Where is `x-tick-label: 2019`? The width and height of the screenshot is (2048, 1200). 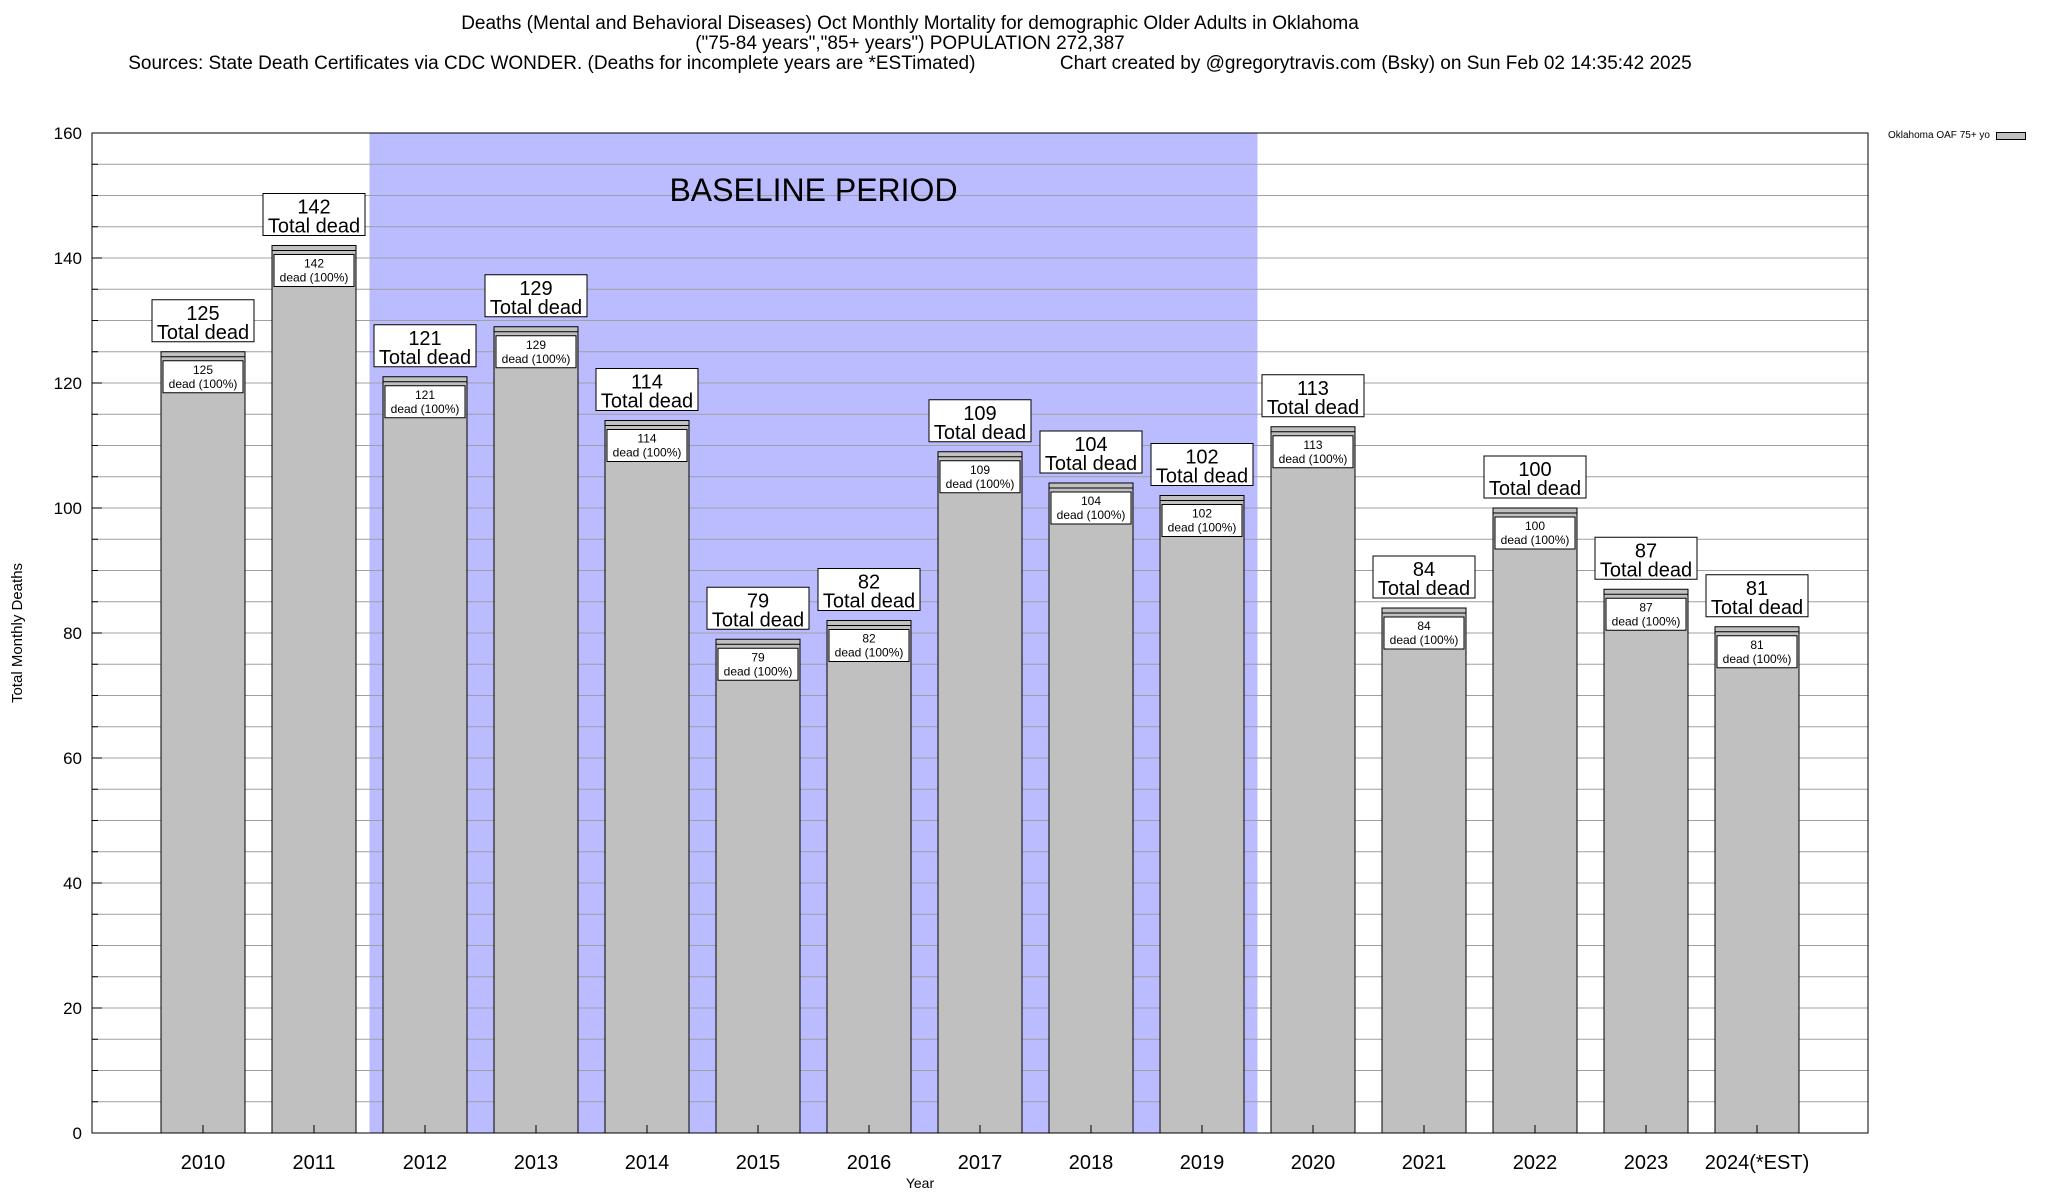
x-tick-label: 2019 is located at coordinates (1202, 1163).